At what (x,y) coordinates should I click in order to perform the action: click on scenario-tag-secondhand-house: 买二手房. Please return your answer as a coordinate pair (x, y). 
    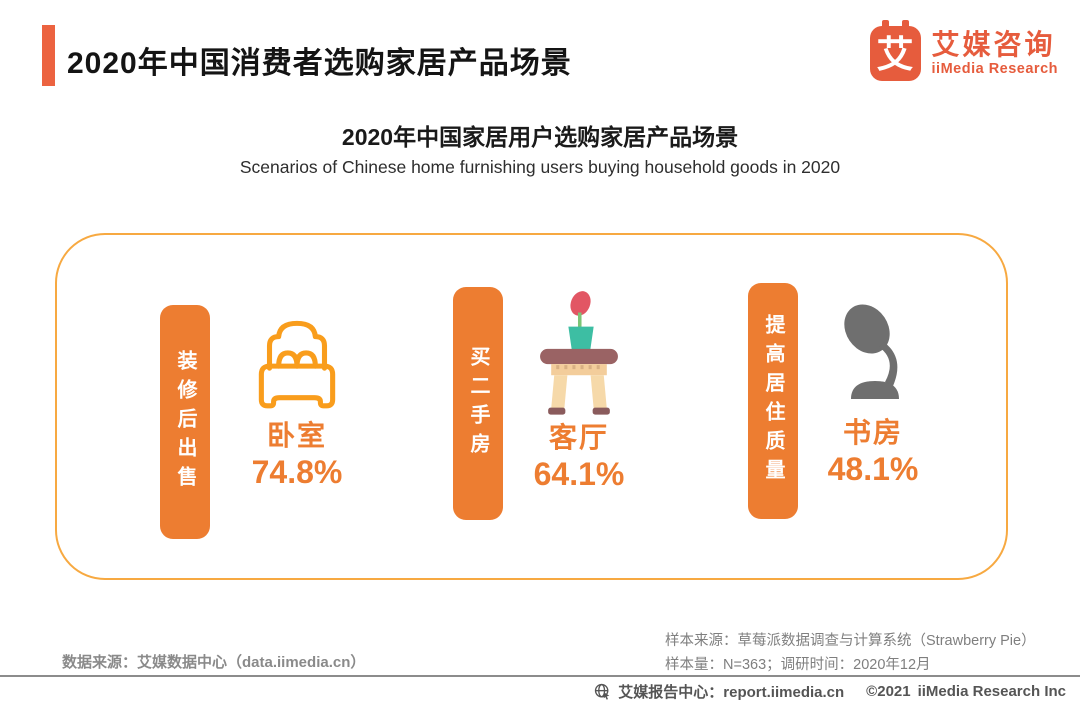
    Looking at the image, I should click on (478, 403).